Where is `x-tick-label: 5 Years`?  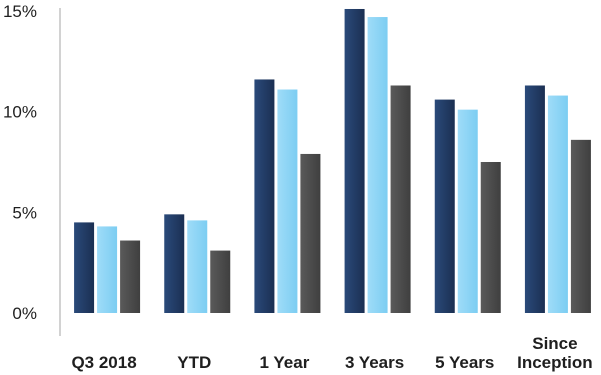 x-tick-label: 5 Years is located at coordinates (464, 362).